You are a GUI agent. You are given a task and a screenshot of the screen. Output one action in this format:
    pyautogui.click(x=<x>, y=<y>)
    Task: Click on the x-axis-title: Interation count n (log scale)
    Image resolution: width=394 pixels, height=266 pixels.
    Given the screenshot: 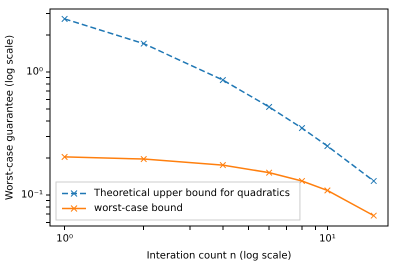 What is the action you would take?
    pyautogui.click(x=219, y=256)
    